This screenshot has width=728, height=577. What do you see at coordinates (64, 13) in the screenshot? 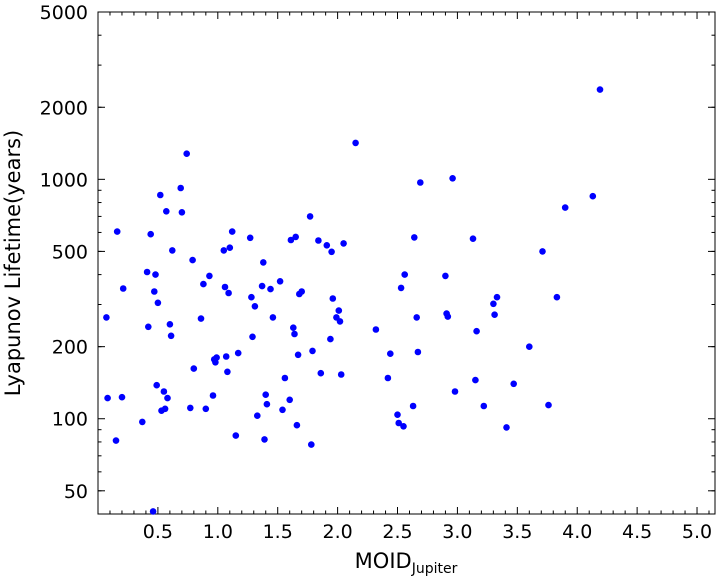
I see `y-tick-label: 5000` at bounding box center [64, 13].